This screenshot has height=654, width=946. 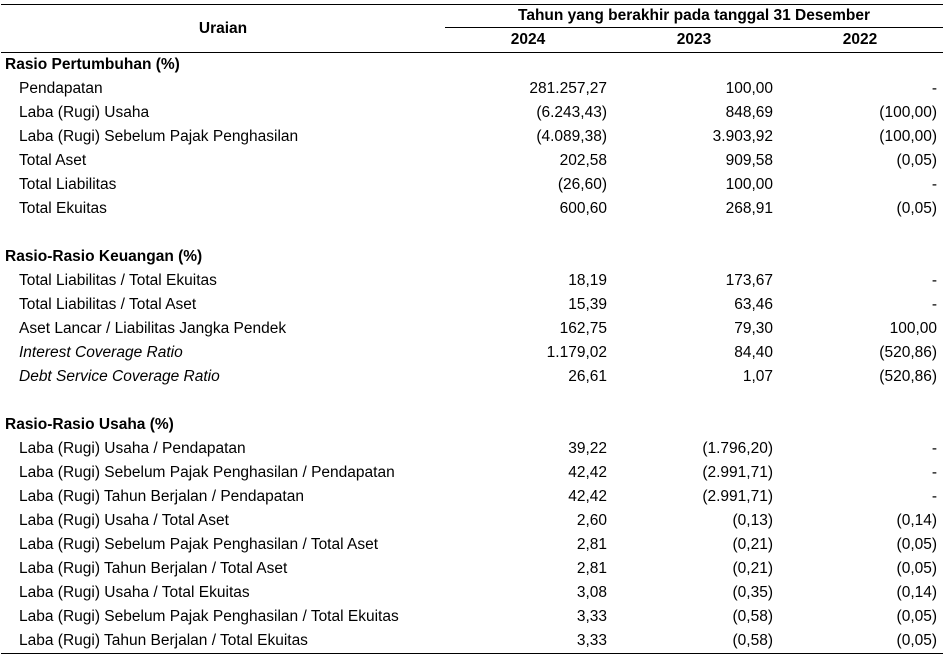 What do you see at coordinates (587, 448) in the screenshot?
I see `value-2024: 39,22` at bounding box center [587, 448].